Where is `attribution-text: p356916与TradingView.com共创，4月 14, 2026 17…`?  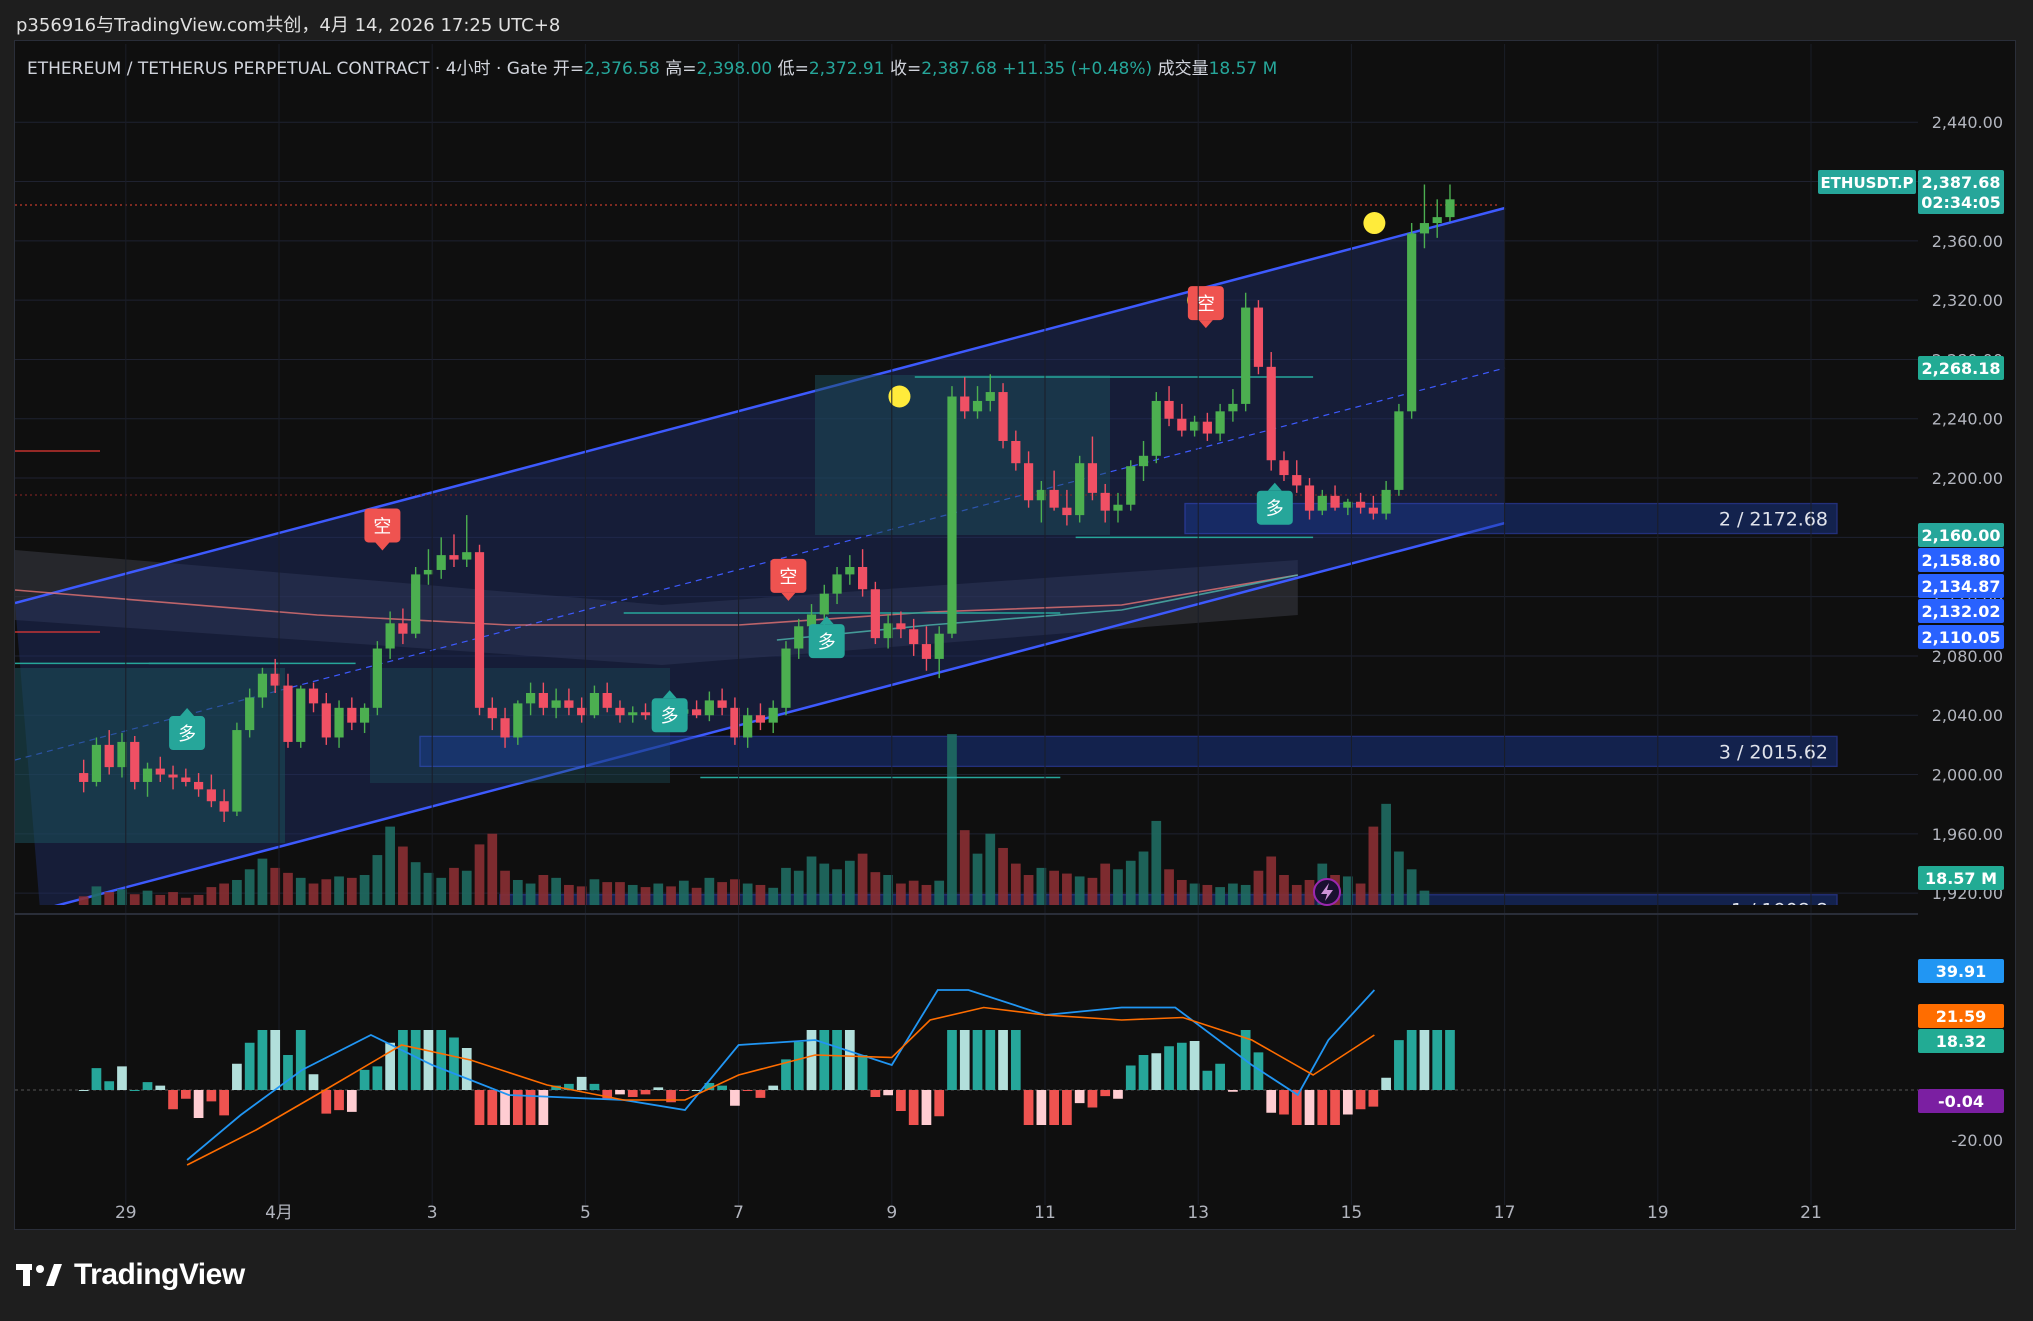 attribution-text: p356916与TradingView.com共创，4月 14, 2026 17… is located at coordinates (288, 25).